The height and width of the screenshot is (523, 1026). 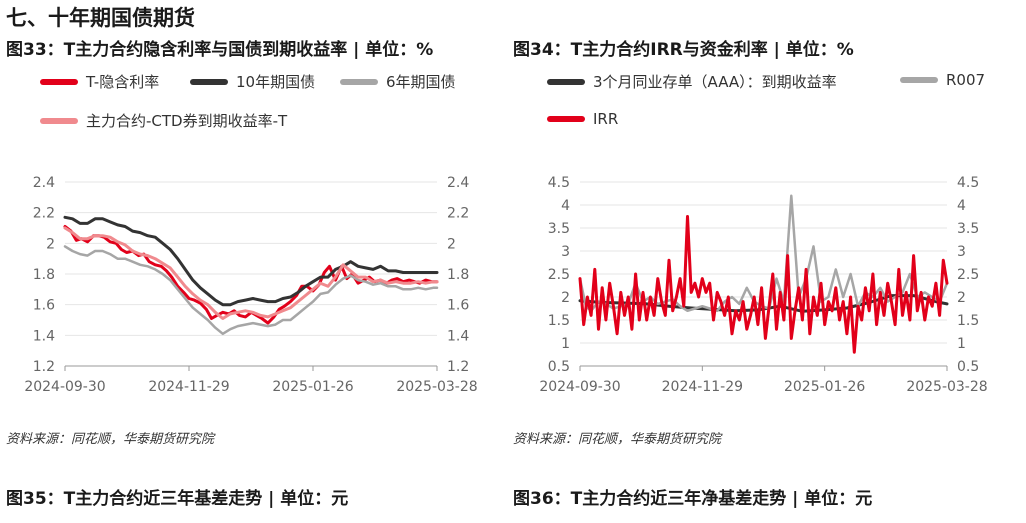 What do you see at coordinates (961, 206) in the screenshot?
I see `right-tick-label: 4` at bounding box center [961, 206].